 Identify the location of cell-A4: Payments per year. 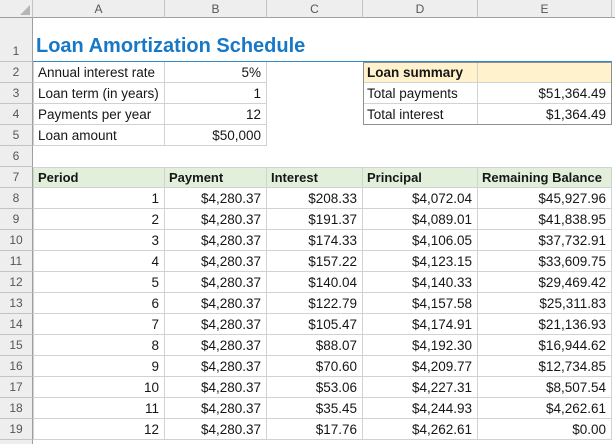
(99, 114).